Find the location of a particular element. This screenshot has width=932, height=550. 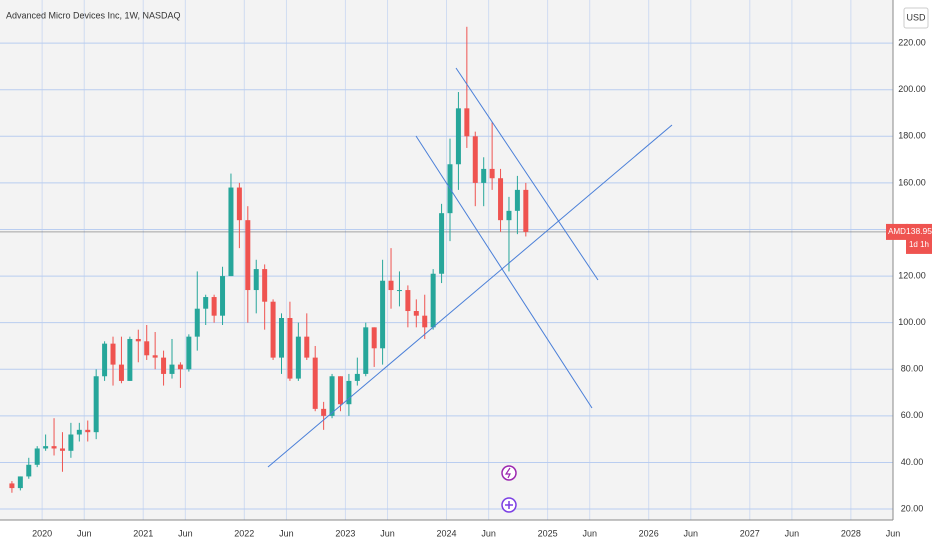

x-tick-label: 2024 is located at coordinates (446, 533).